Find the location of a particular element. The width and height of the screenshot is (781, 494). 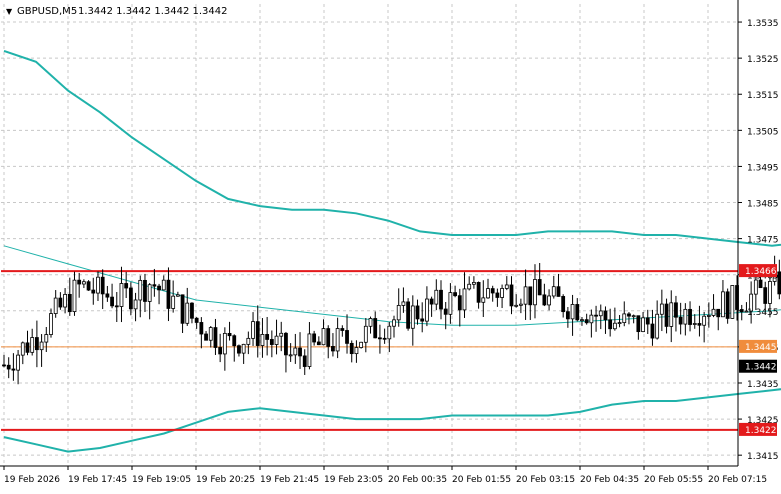

x-tick-label: 20 Feb 00:35 is located at coordinates (417, 480).